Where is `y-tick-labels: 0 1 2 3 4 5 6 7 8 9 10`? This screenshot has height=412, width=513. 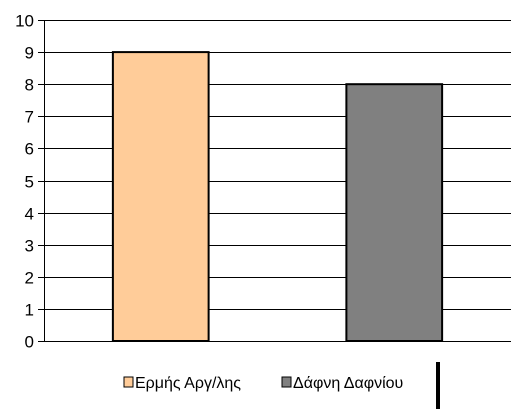
y-tick-labels: 0 1 2 3 4 5 6 7 8 9 10 is located at coordinates (24, 182).